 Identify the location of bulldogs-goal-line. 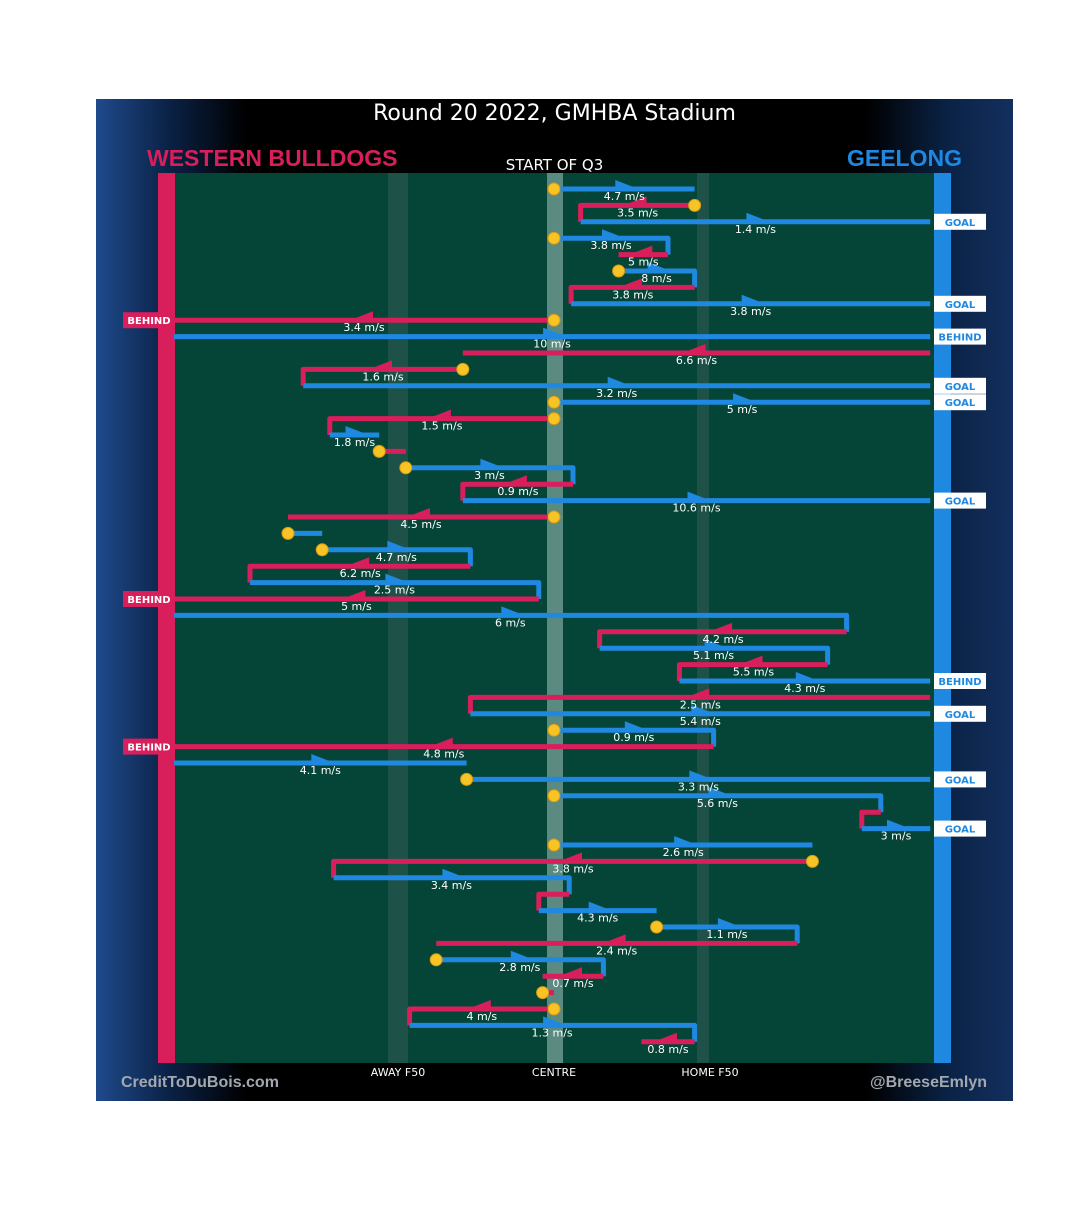
(166, 618).